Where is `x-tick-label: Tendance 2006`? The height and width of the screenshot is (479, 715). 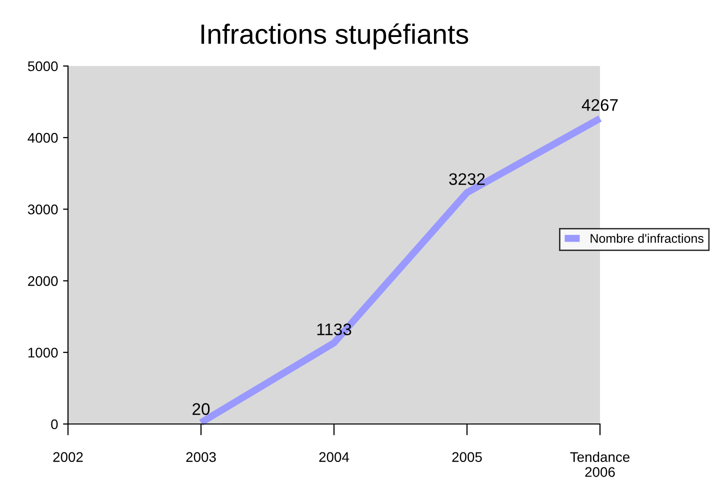
x-tick-label: Tendance 2006 is located at coordinates (600, 464).